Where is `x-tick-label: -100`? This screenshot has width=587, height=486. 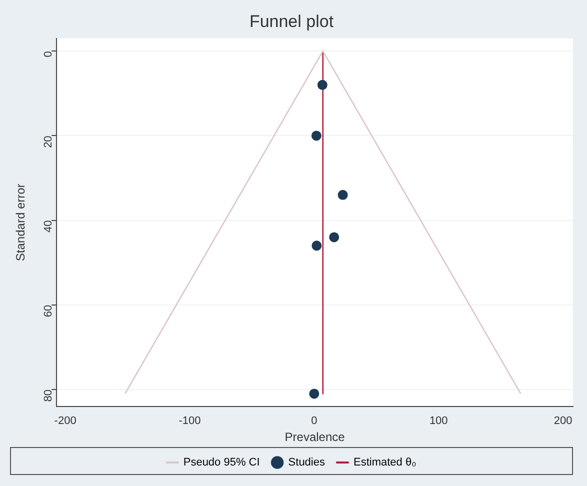 x-tick-label: -100 is located at coordinates (189, 421).